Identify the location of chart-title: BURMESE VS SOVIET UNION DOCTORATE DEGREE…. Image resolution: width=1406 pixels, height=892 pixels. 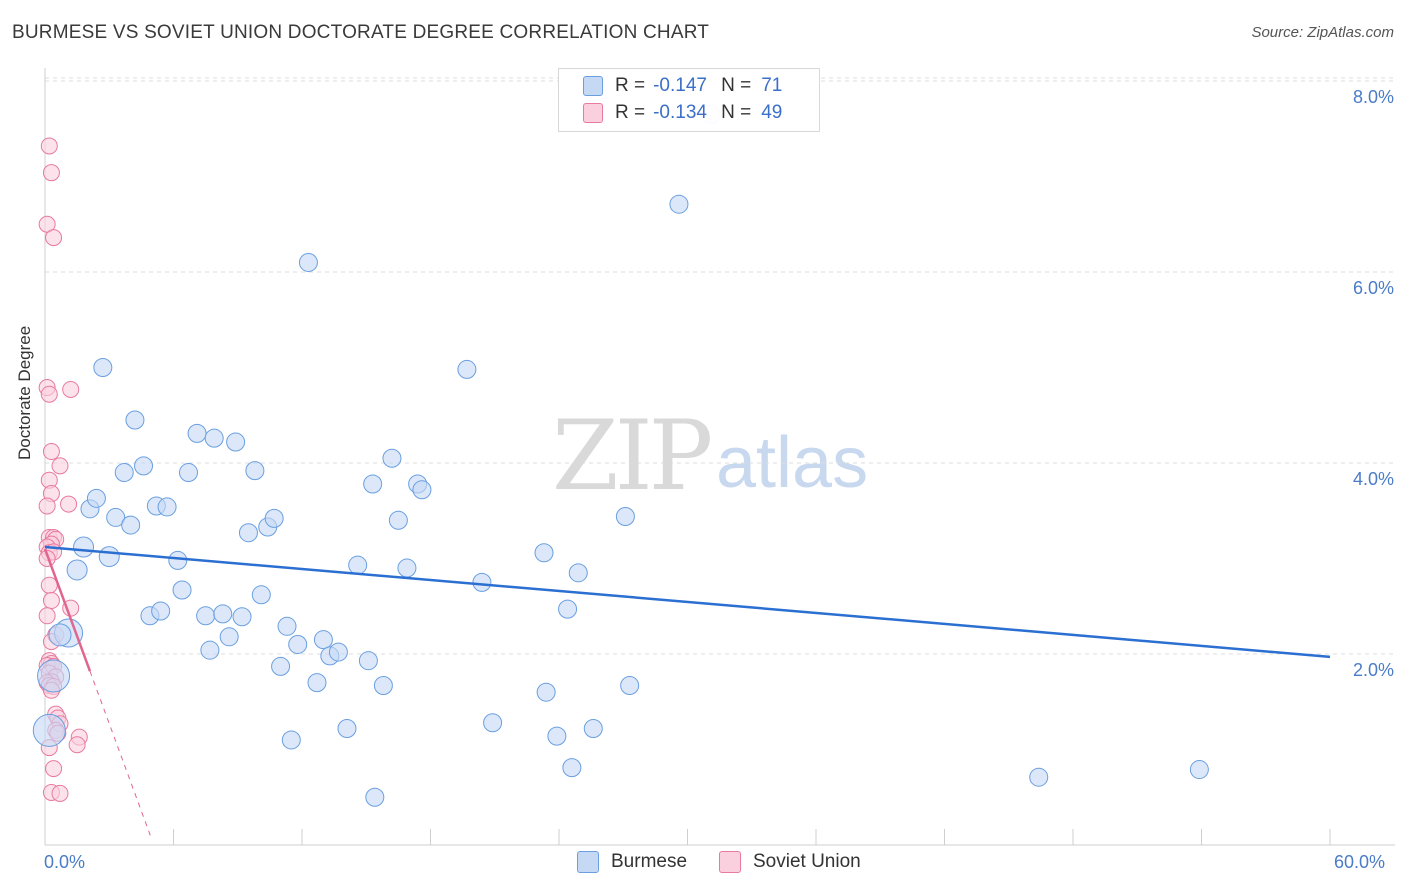
(361, 32).